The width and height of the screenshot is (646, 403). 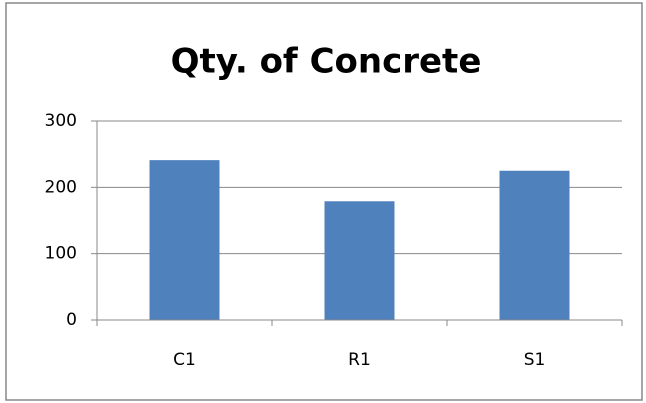 I want to click on y-tick-label: 100, so click(x=61, y=254).